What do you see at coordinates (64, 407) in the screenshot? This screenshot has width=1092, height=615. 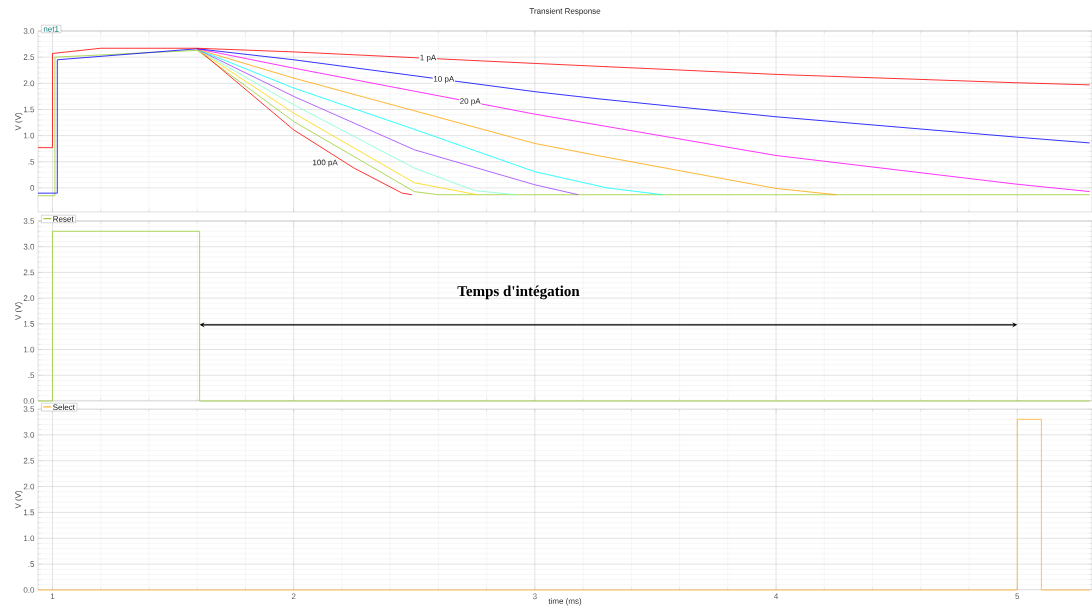 I see `text: Select` at bounding box center [64, 407].